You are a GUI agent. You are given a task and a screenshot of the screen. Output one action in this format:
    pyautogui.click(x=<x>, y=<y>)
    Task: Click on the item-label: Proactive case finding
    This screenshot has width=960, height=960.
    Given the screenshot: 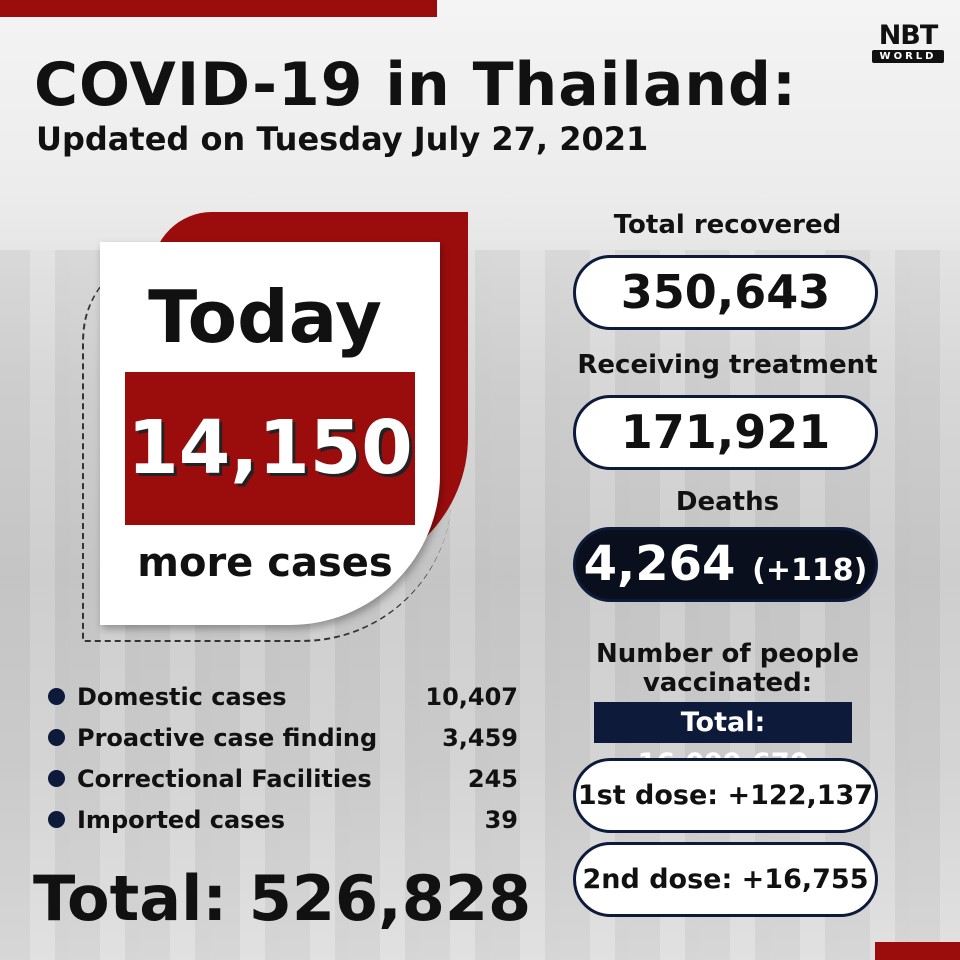 What is the action you would take?
    pyautogui.click(x=227, y=737)
    